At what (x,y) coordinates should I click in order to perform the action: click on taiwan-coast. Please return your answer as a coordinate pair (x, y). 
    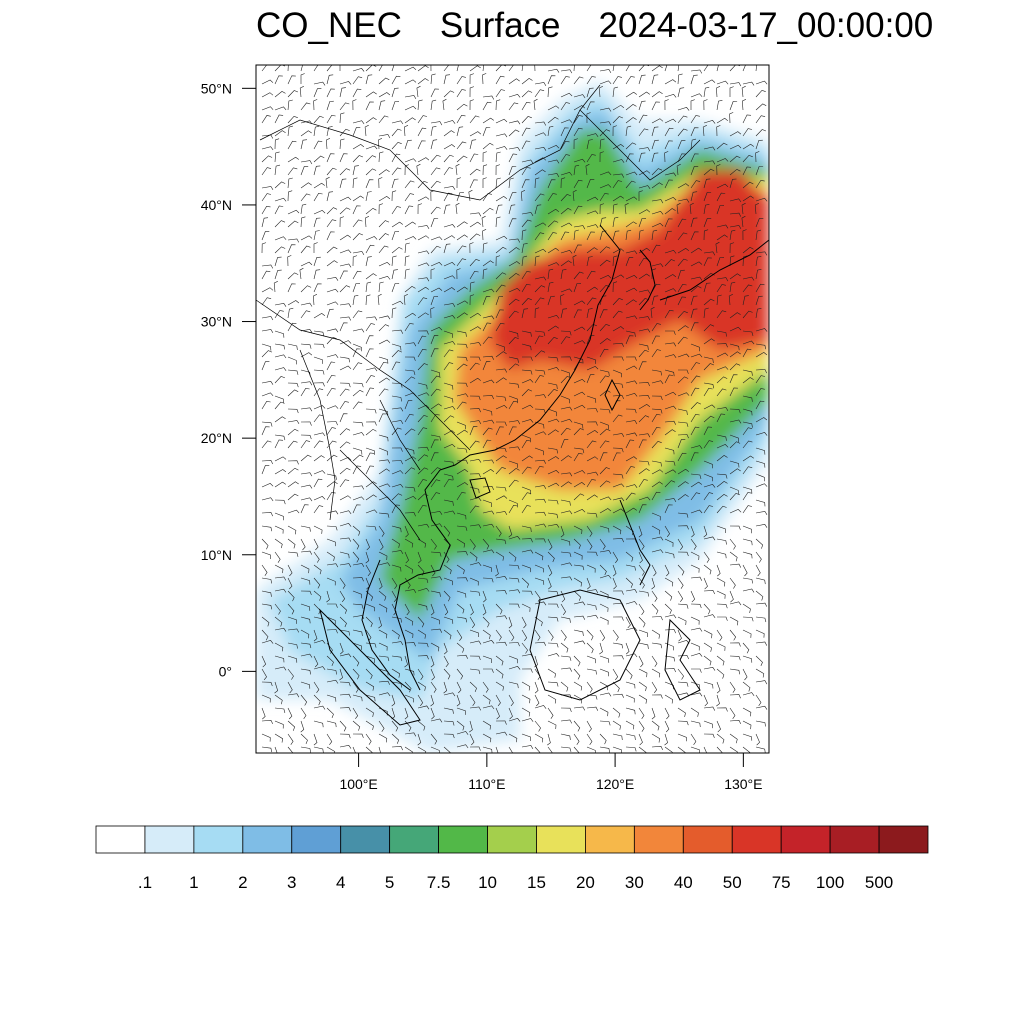
    Looking at the image, I should click on (612, 395).